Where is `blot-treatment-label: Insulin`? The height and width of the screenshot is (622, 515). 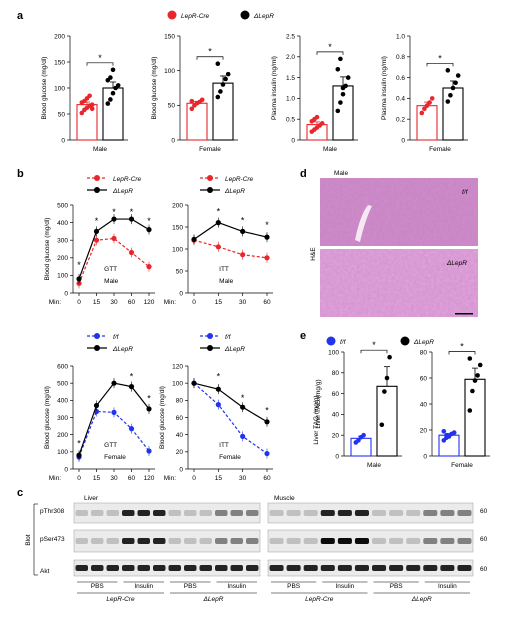
blot-treatment-label: Insulin is located at coordinates (143, 586).